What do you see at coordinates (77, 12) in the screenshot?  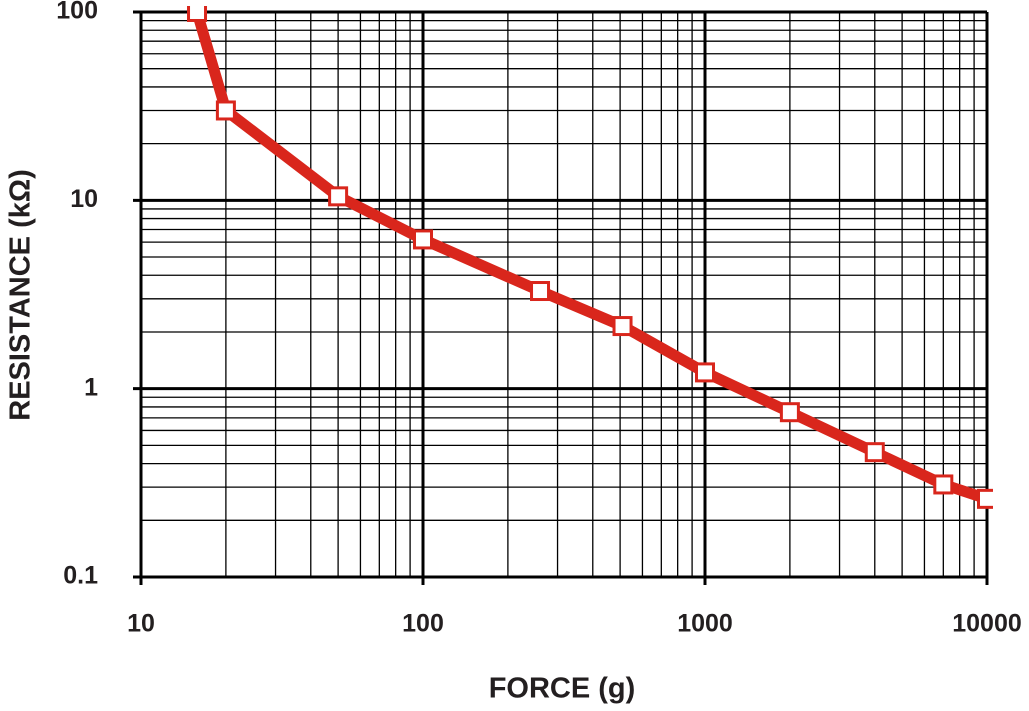 I see `y-tick-label: 100` at bounding box center [77, 12].